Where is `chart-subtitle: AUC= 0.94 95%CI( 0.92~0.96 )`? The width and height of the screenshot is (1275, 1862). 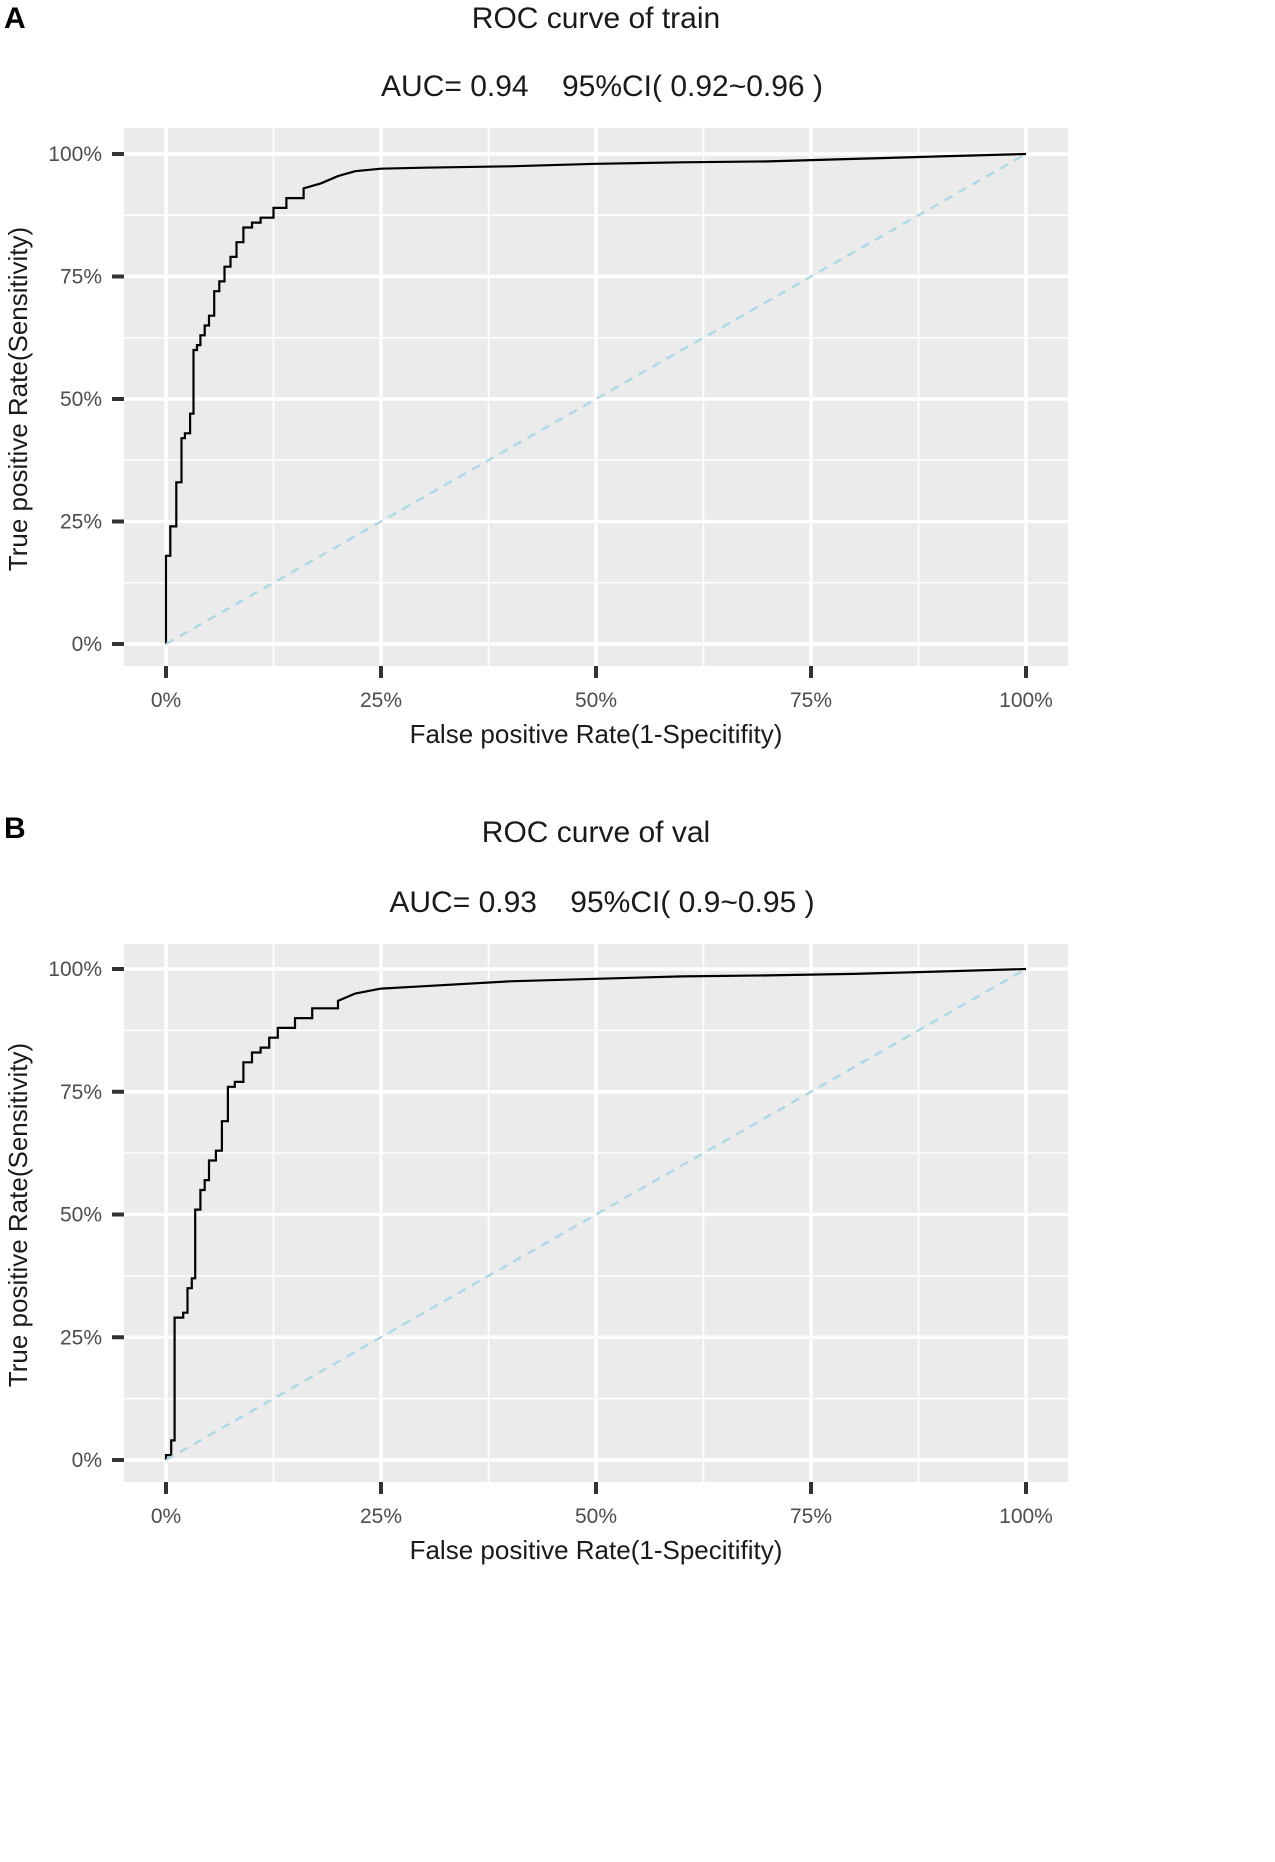 chart-subtitle: AUC= 0.94 95%CI( 0.92~0.96 ) is located at coordinates (602, 86).